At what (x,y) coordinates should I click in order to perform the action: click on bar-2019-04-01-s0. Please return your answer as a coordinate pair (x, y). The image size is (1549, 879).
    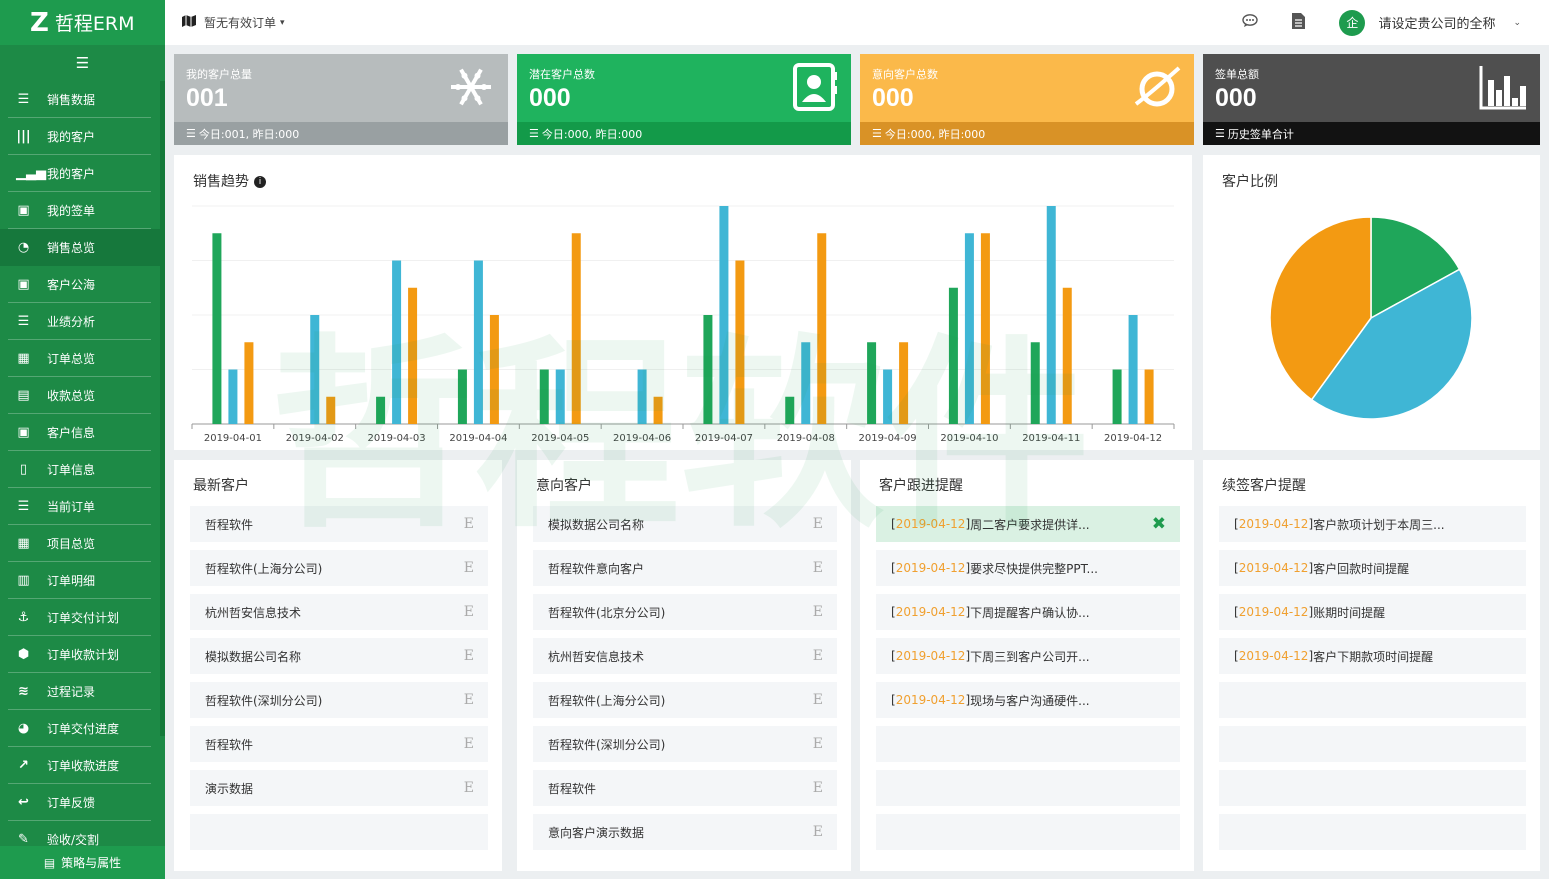
    Looking at the image, I should click on (217, 328).